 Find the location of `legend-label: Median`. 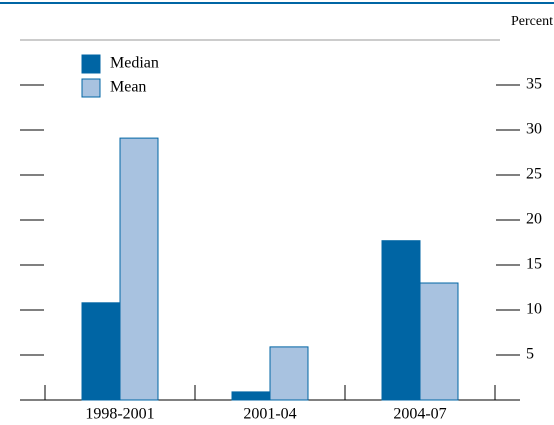

legend-label: Median is located at coordinates (134, 63).